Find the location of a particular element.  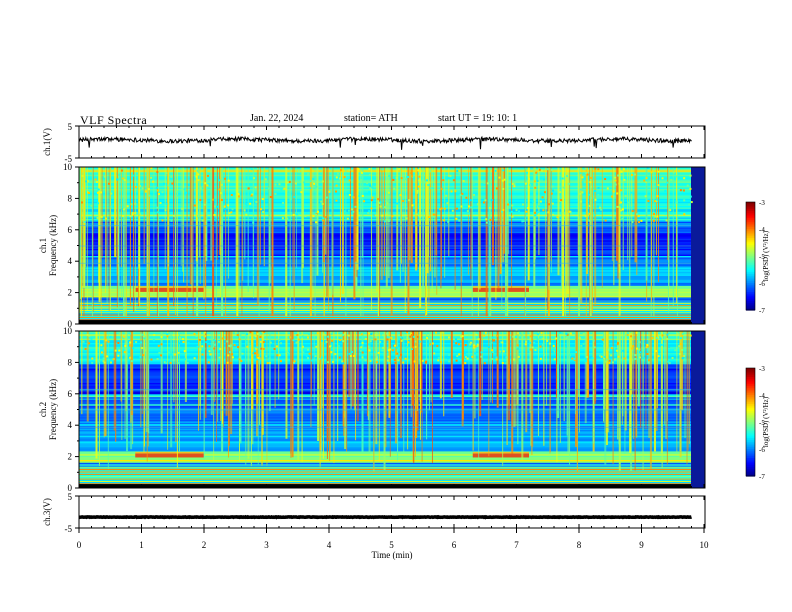

zero-strip is located at coordinates (385, 322).